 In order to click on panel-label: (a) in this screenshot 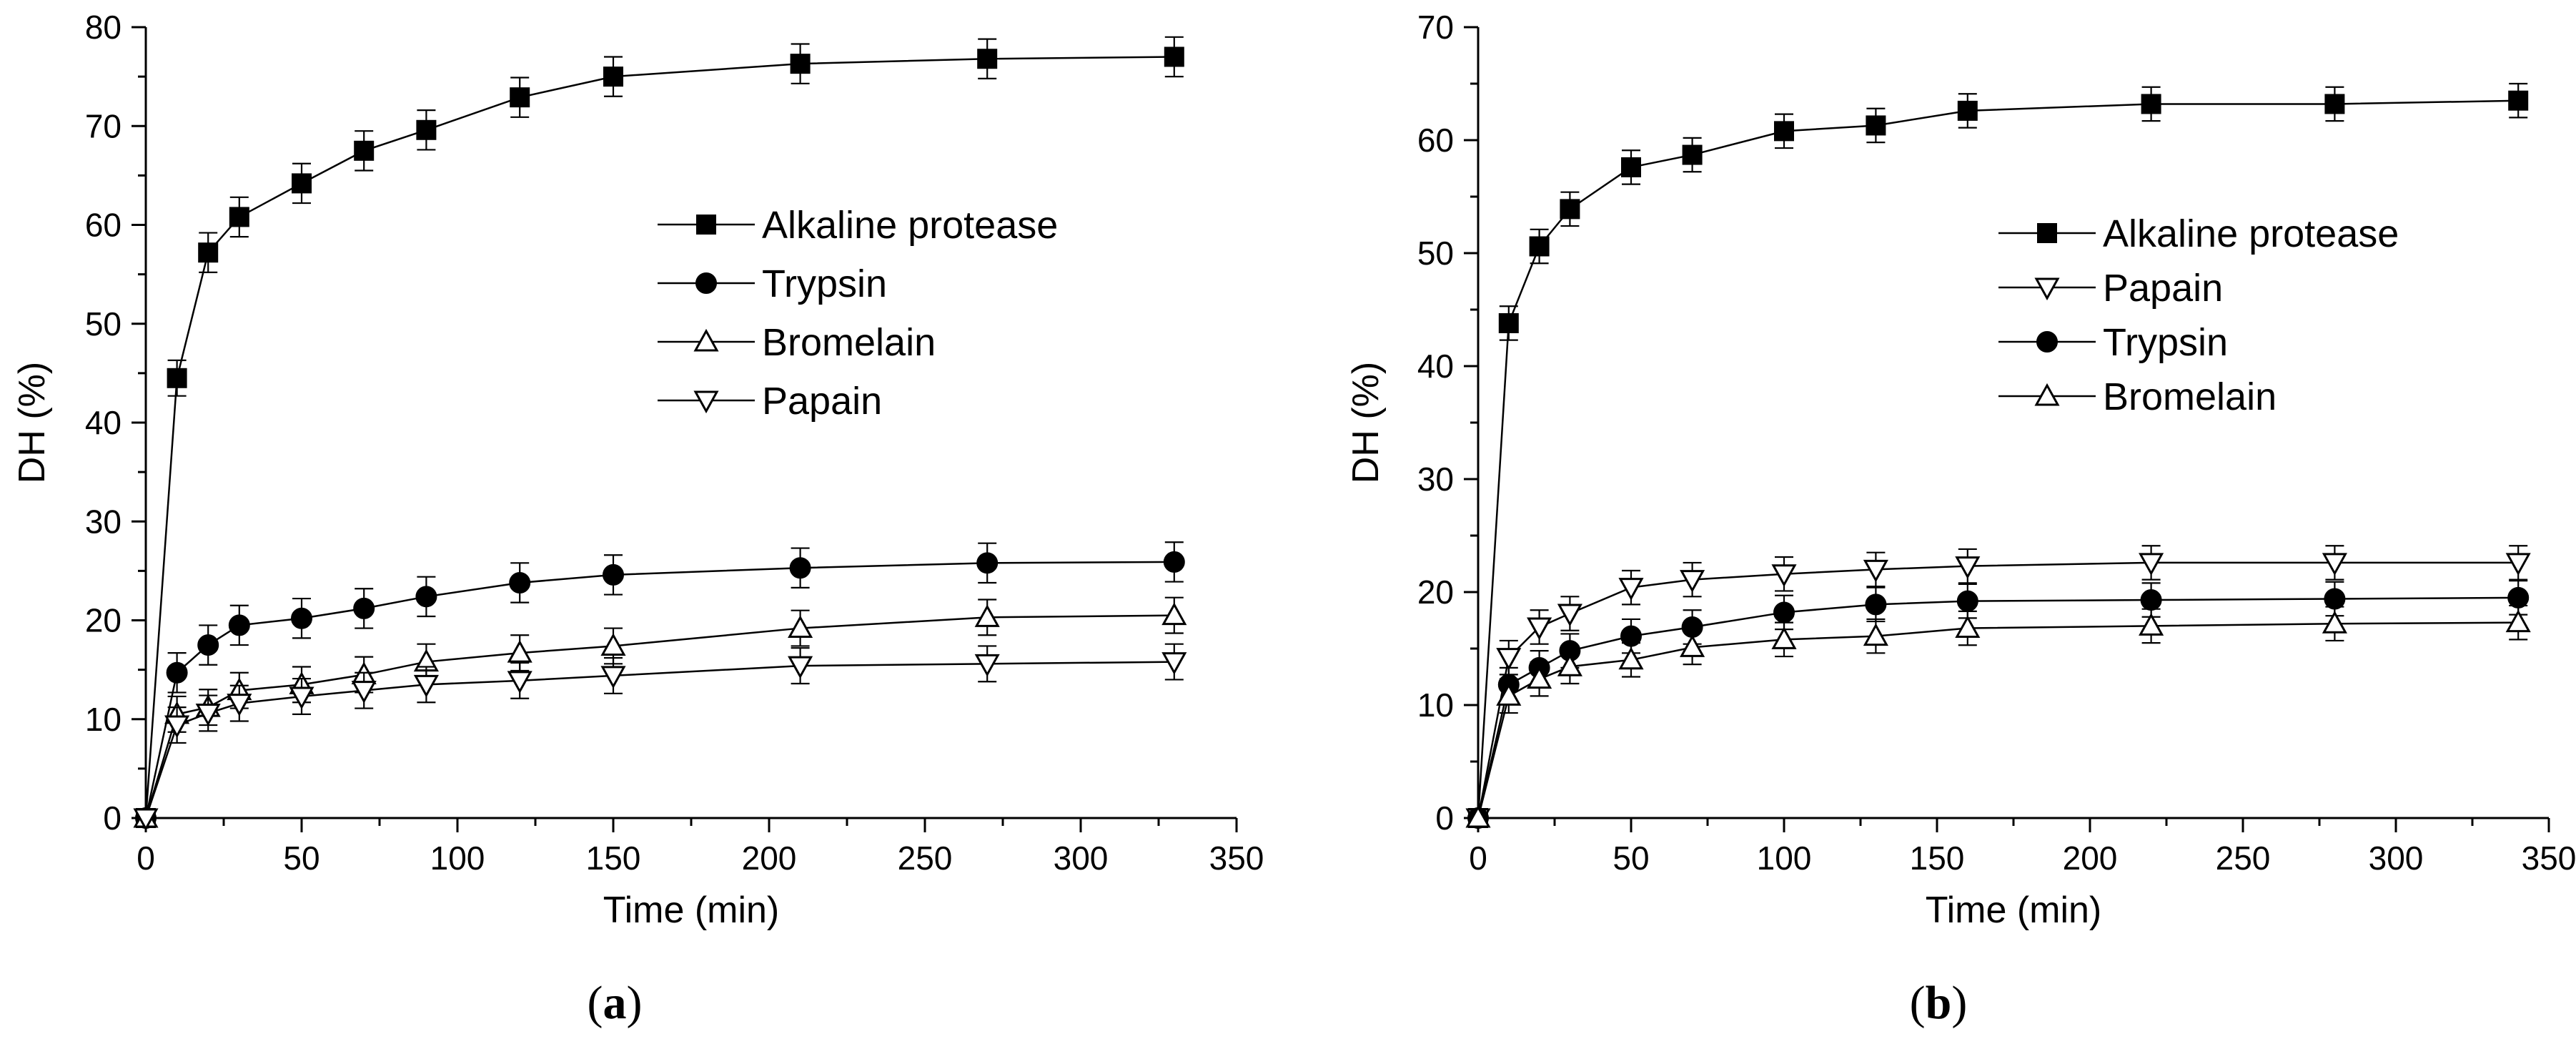, I will do `click(616, 1003)`.